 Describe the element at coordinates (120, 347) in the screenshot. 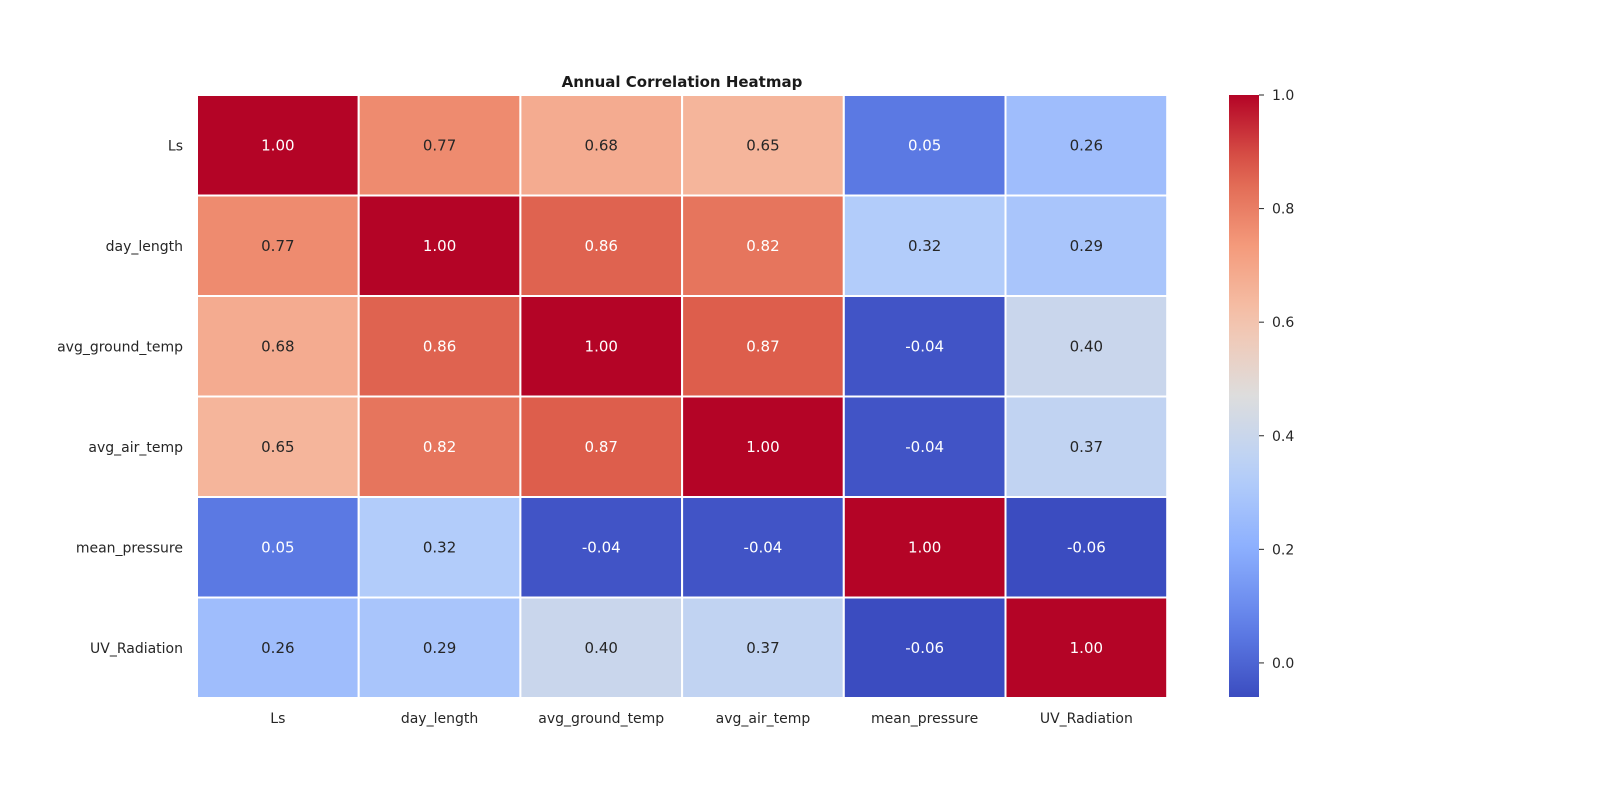

I see `y-tick-label: avg_ground_temp` at that location.